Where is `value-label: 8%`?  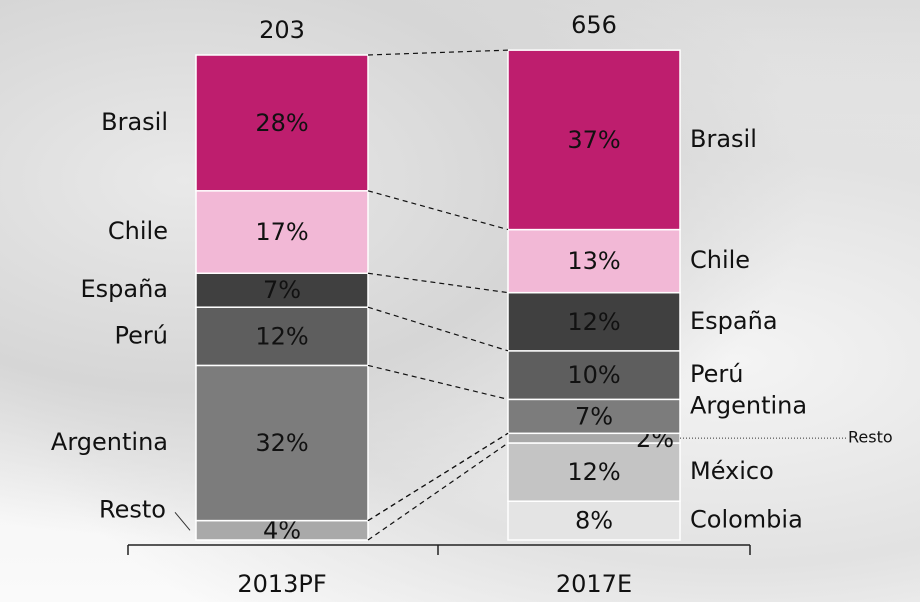
value-label: 8% is located at coordinates (594, 521).